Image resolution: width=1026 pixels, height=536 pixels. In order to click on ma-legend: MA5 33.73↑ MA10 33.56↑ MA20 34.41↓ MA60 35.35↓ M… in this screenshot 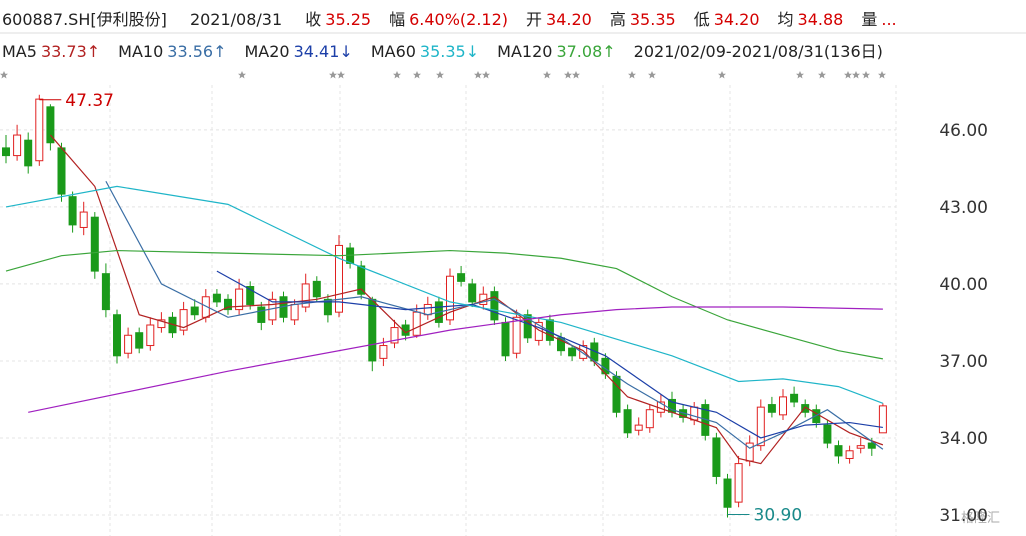, I will do `click(444, 50)`.